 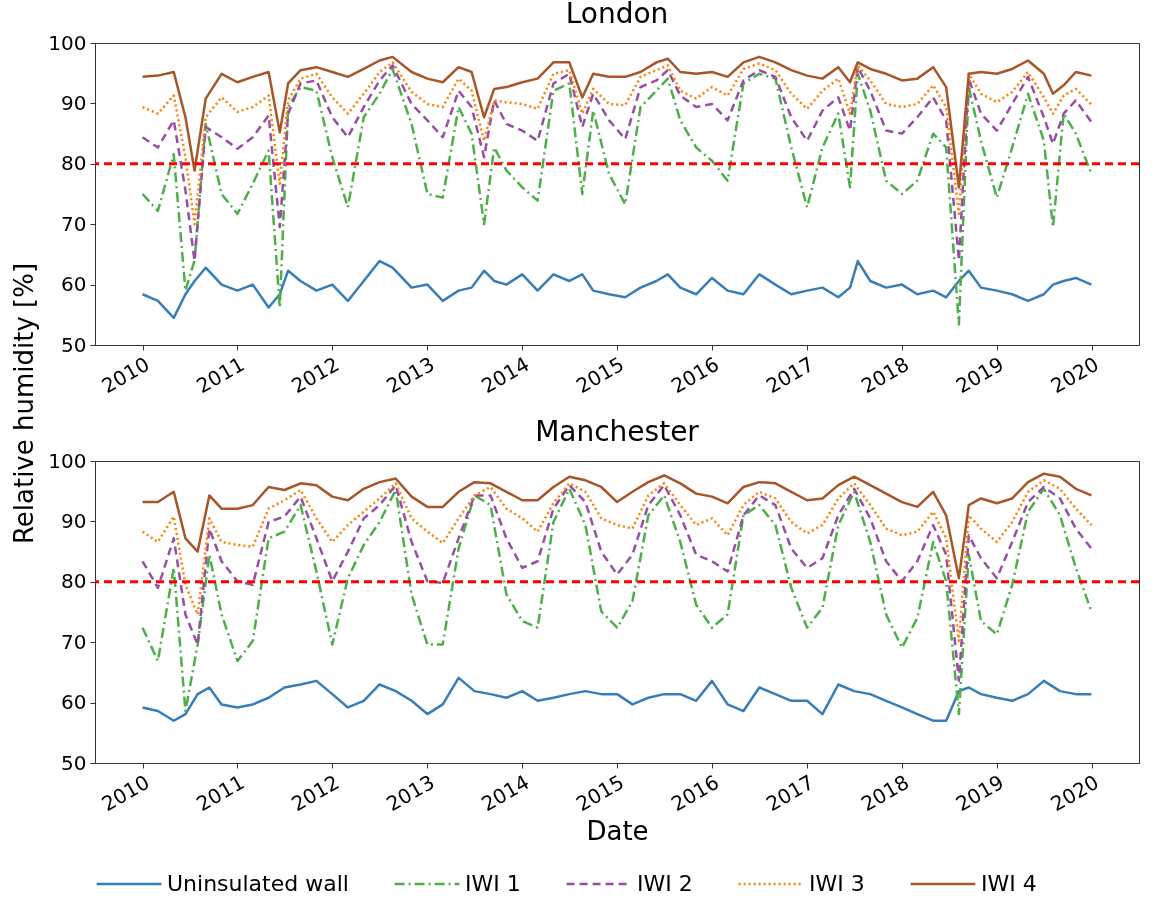 I want to click on legend-label: IWI 4, so click(x=1009, y=883).